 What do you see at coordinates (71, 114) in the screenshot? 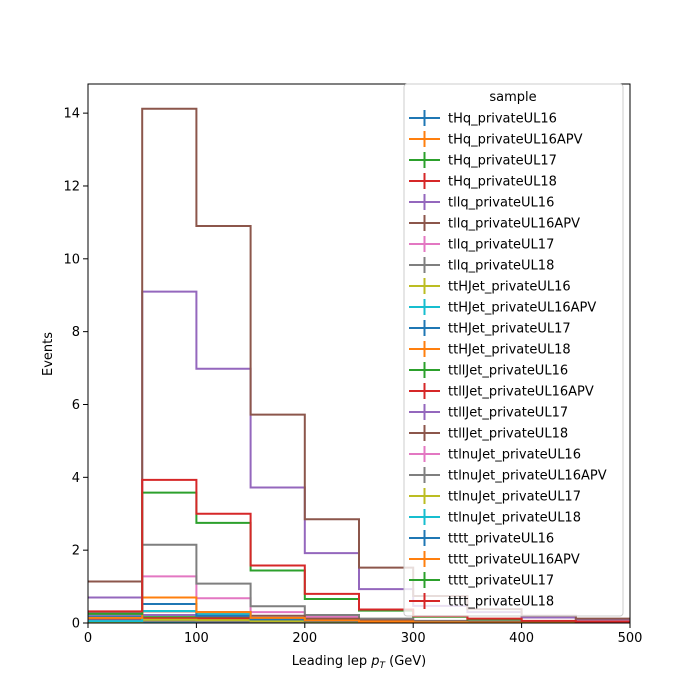
I see `y-tick-label: 14` at bounding box center [71, 114].